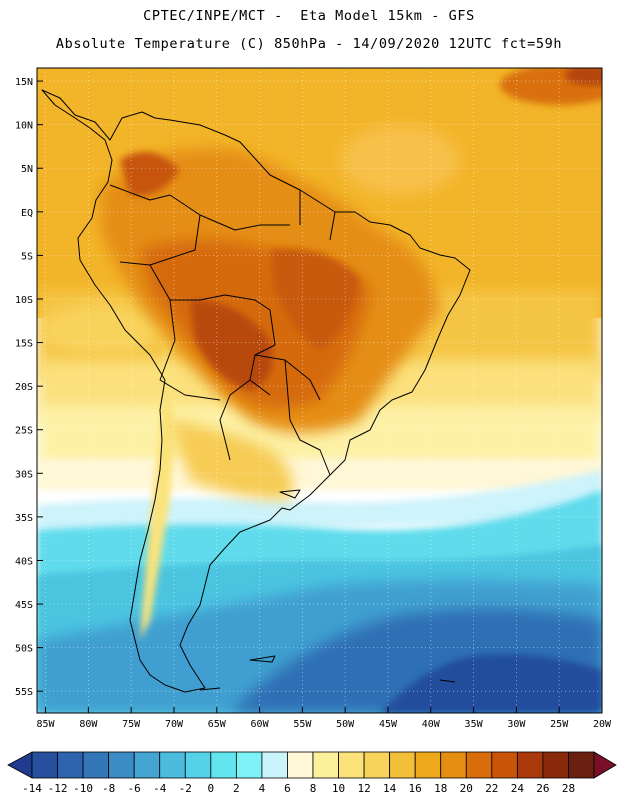 The width and height of the screenshot is (618, 800). Describe the element at coordinates (313, 788) in the screenshot. I see `colorbar-label: 8` at that location.